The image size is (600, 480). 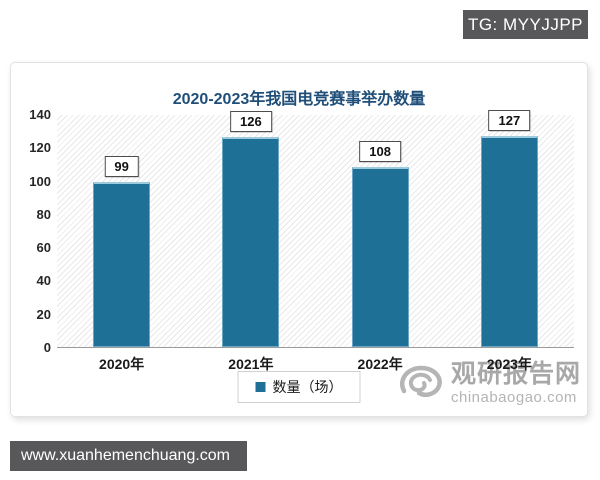 What do you see at coordinates (509, 120) in the screenshot?
I see `bar-value-label: 127` at bounding box center [509, 120].